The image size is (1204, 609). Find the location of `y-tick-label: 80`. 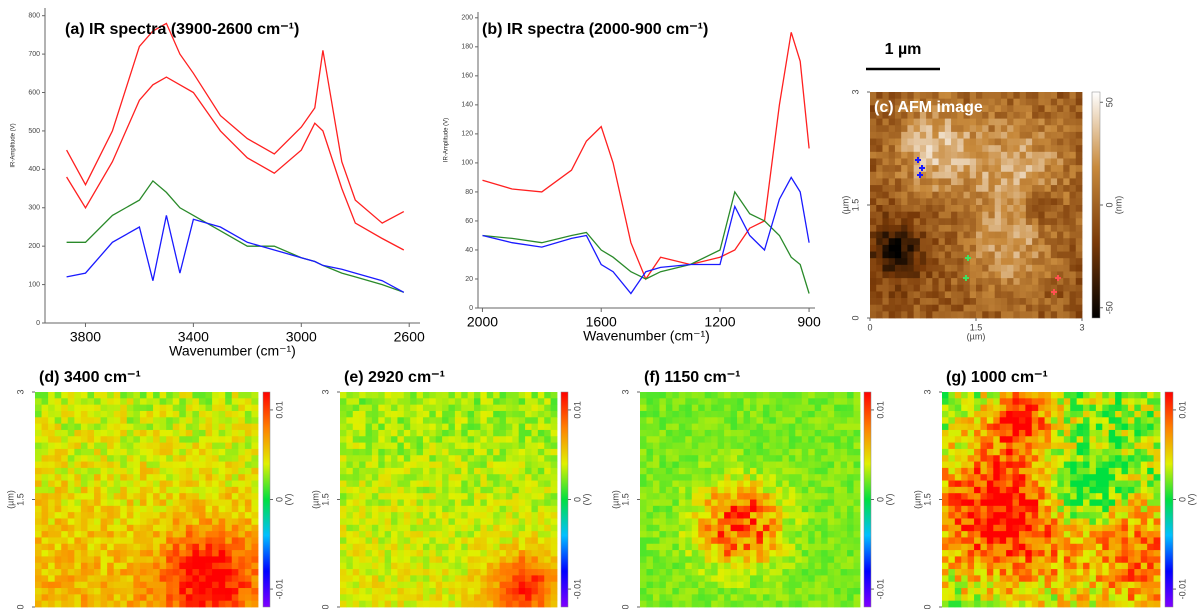

y-tick-label: 80 is located at coordinates (469, 192).